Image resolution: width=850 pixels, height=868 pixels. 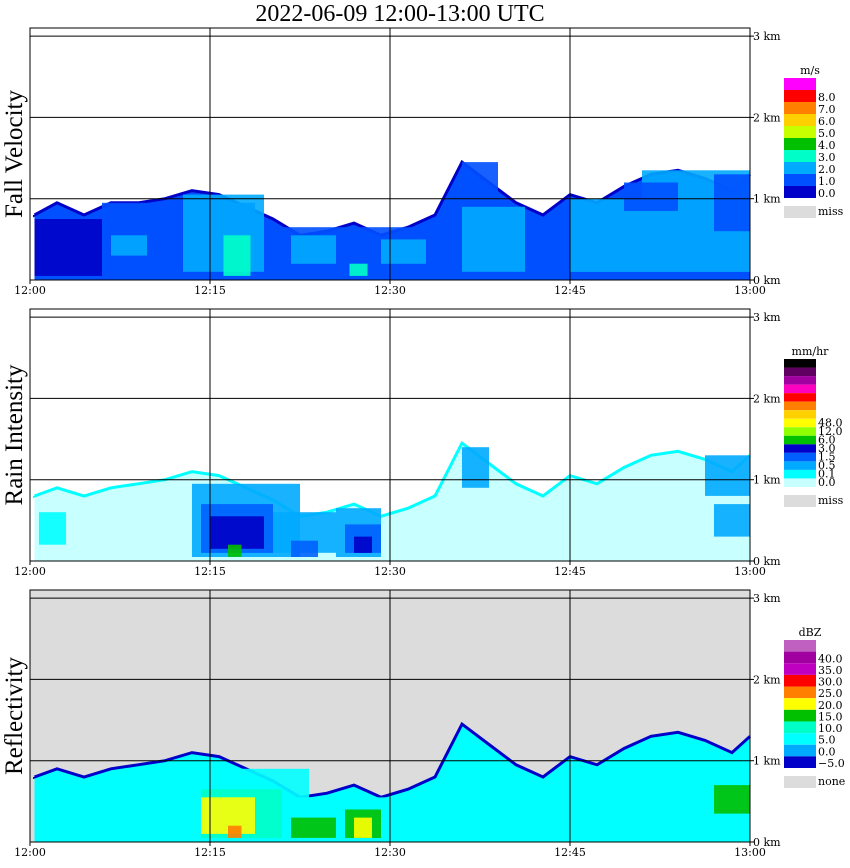 What do you see at coordinates (811, 351) in the screenshot?
I see `colorbar-unit: mm/hr` at bounding box center [811, 351].